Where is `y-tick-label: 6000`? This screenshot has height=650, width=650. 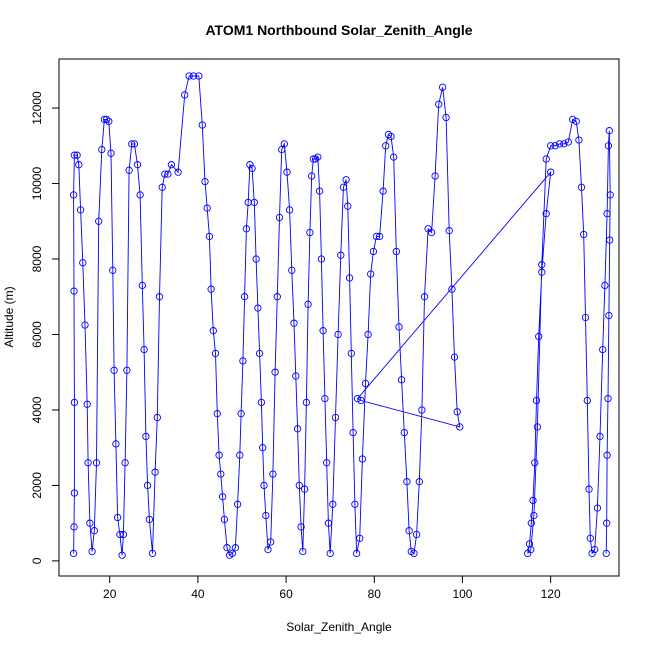
y-tick-label: 6000 is located at coordinates (37, 334).